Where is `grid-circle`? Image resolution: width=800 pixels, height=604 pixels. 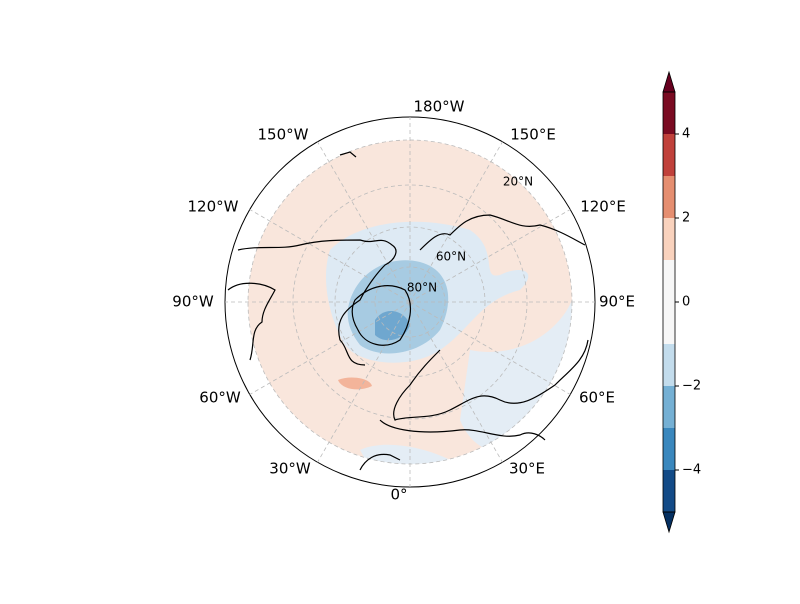
grid-circle is located at coordinates (410, 302).